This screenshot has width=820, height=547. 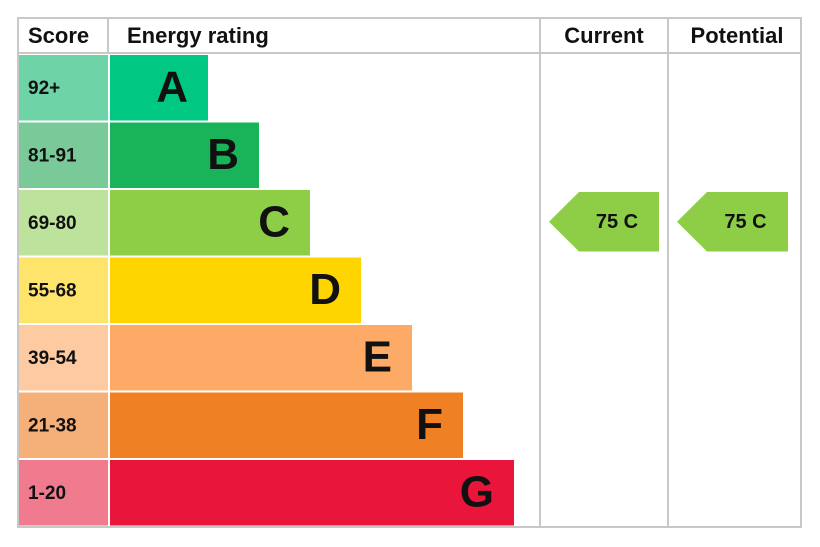 What do you see at coordinates (477, 491) in the screenshot?
I see `rating-letter: G` at bounding box center [477, 491].